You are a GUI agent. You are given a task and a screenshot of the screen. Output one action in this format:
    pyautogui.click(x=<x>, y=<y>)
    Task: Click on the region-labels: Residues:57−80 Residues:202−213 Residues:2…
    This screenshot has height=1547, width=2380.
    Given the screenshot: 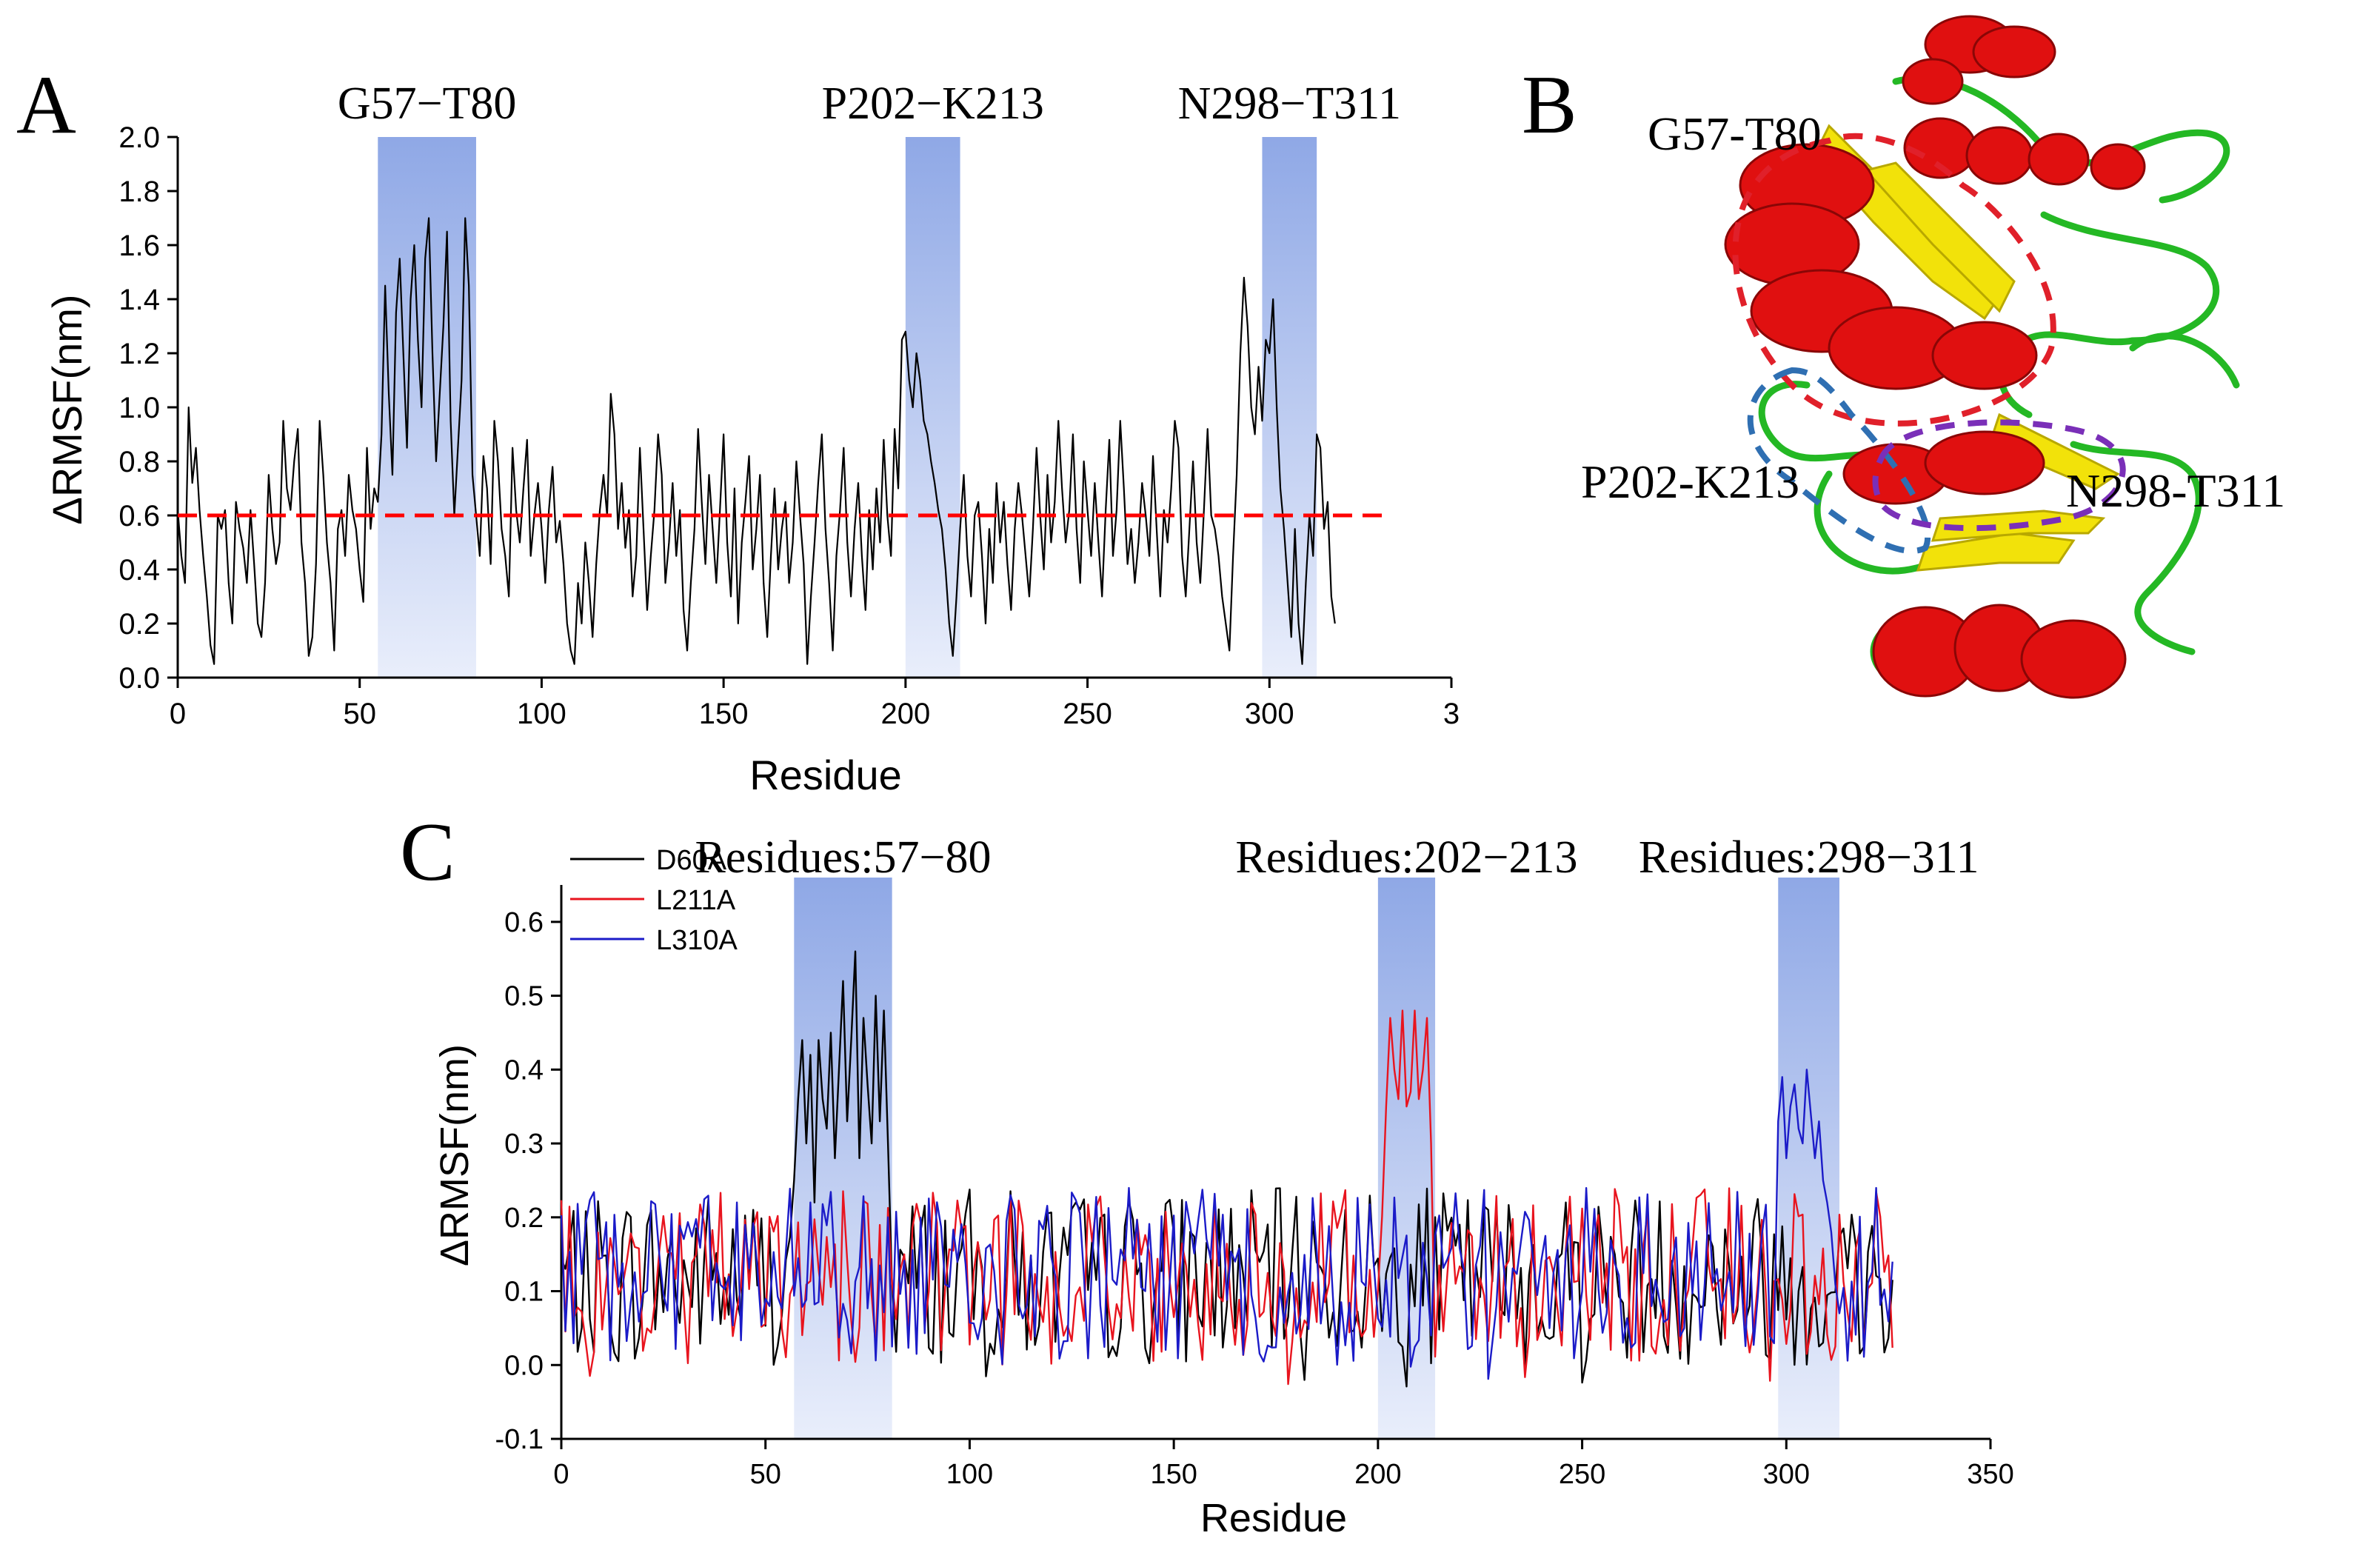 What is the action you would take?
    pyautogui.click(x=1337, y=857)
    